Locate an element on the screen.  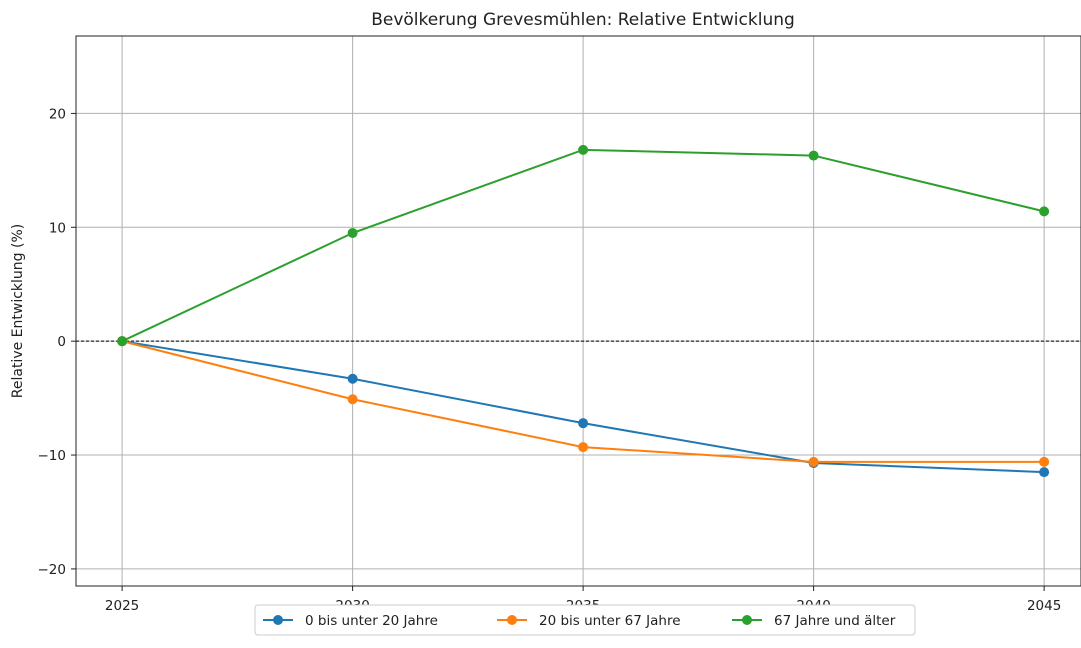
legend-label: 20 bis unter 67 Jahre is located at coordinates (610, 621).